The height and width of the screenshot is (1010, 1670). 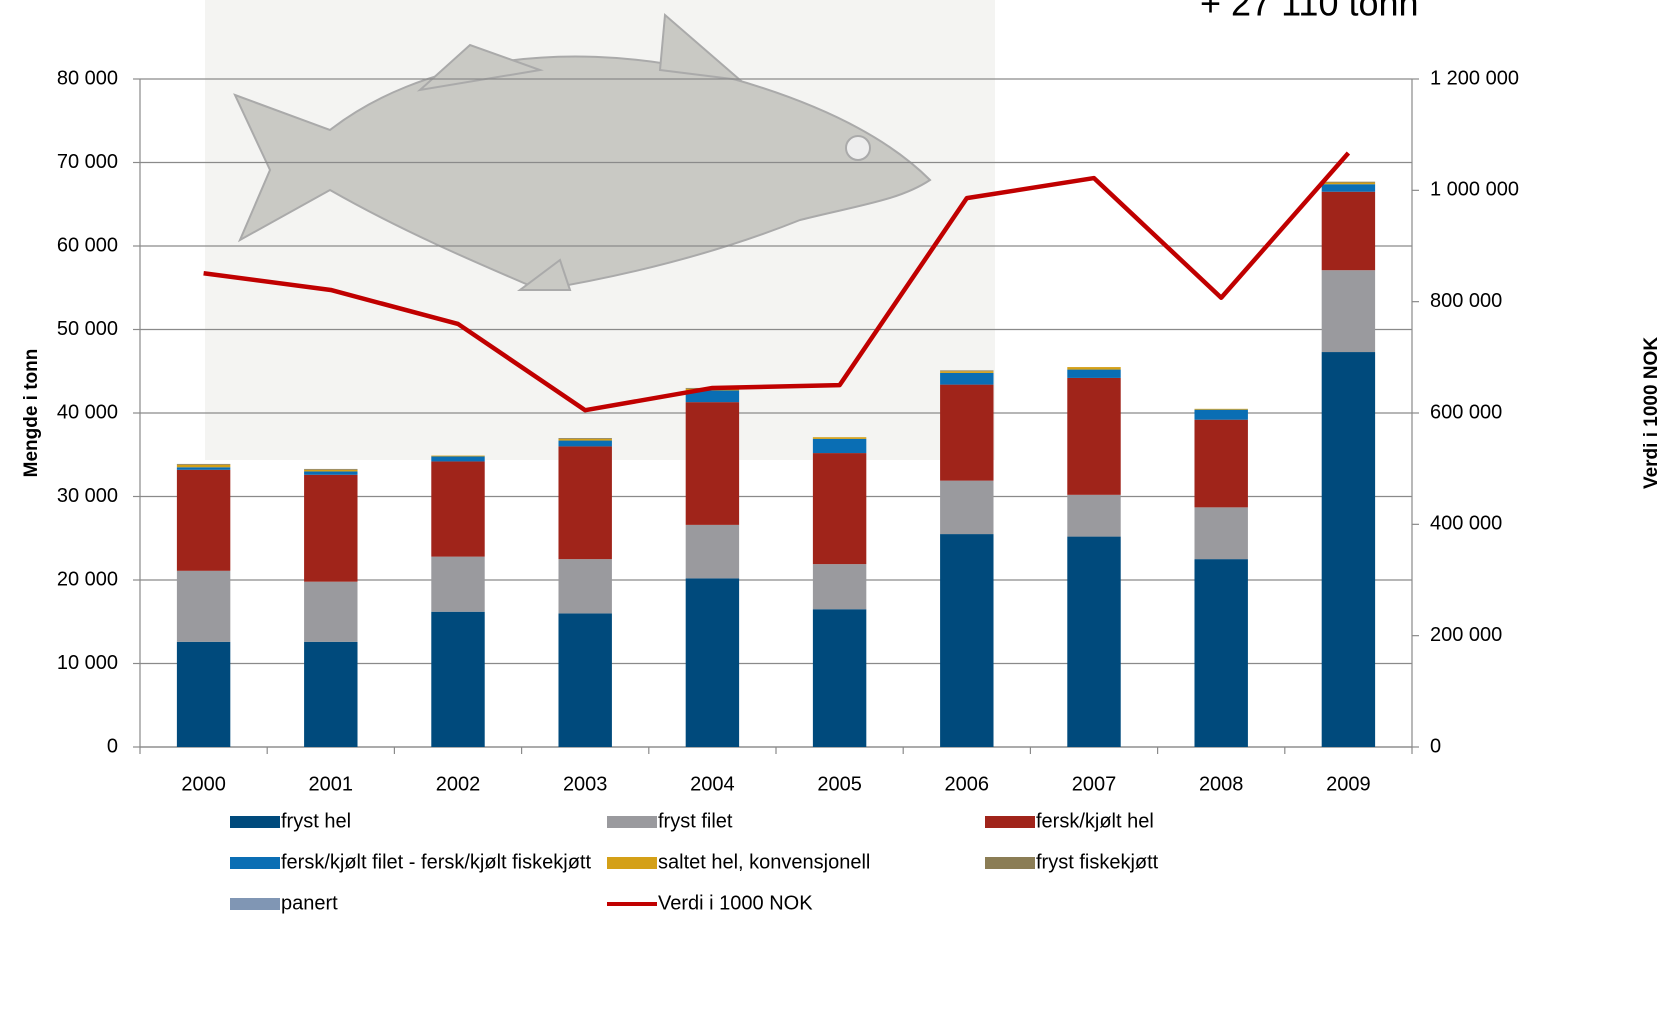 I want to click on legend-label: fryst hel, so click(x=316, y=821).